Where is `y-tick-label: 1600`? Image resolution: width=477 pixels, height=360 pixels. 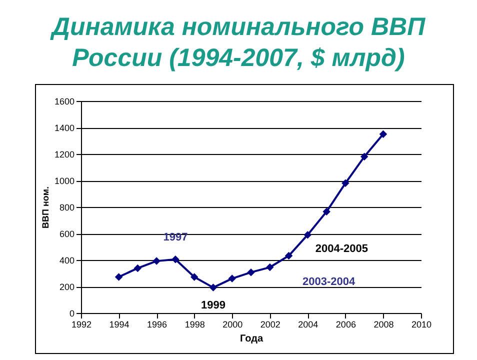
y-tick-label: 1600 is located at coordinates (64, 101).